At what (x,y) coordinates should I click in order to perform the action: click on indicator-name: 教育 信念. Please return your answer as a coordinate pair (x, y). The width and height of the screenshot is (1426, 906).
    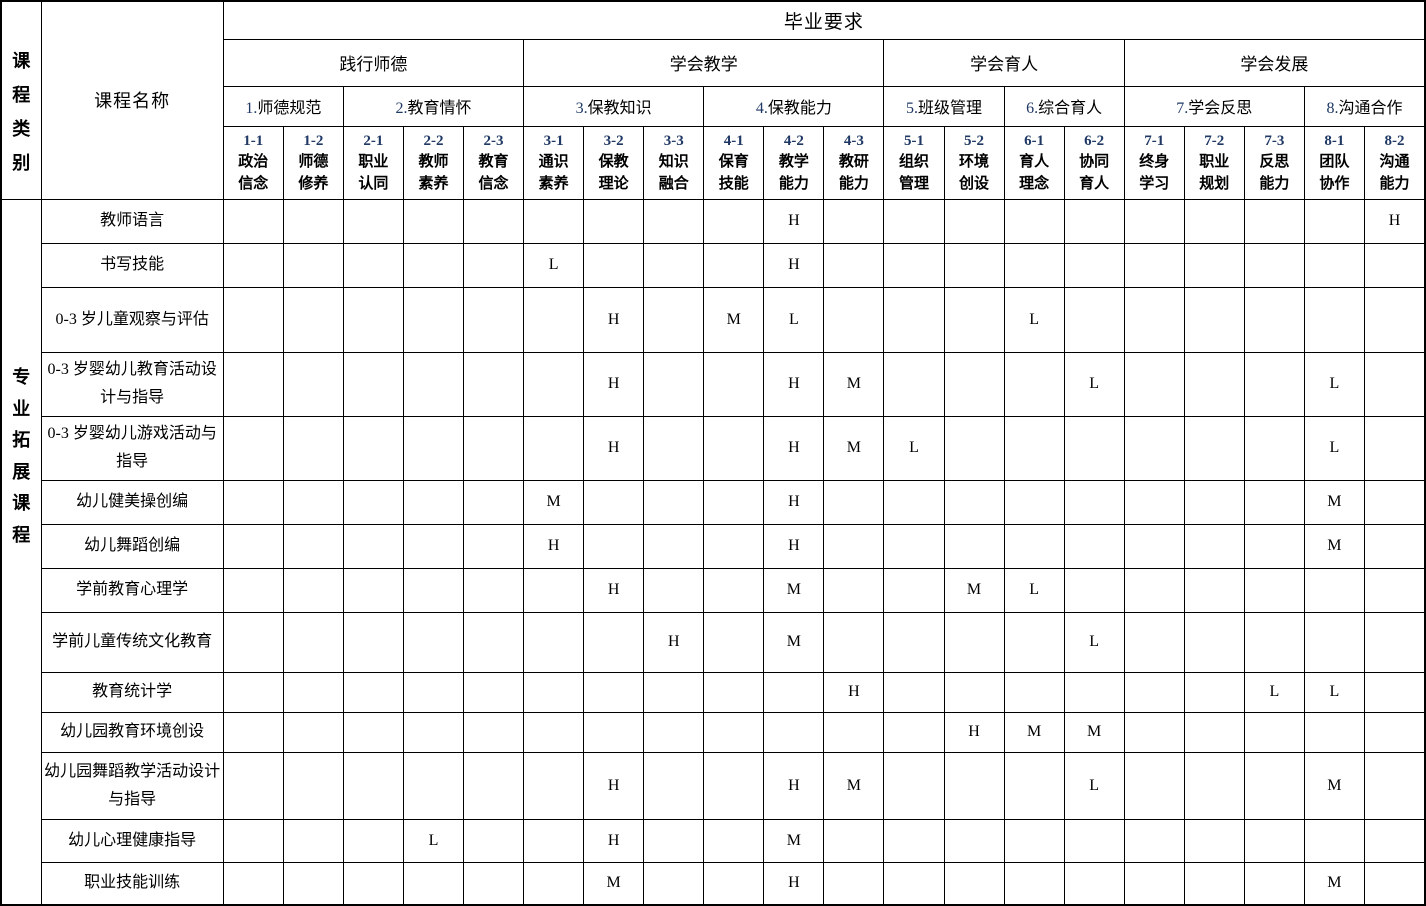
    Looking at the image, I should click on (493, 173).